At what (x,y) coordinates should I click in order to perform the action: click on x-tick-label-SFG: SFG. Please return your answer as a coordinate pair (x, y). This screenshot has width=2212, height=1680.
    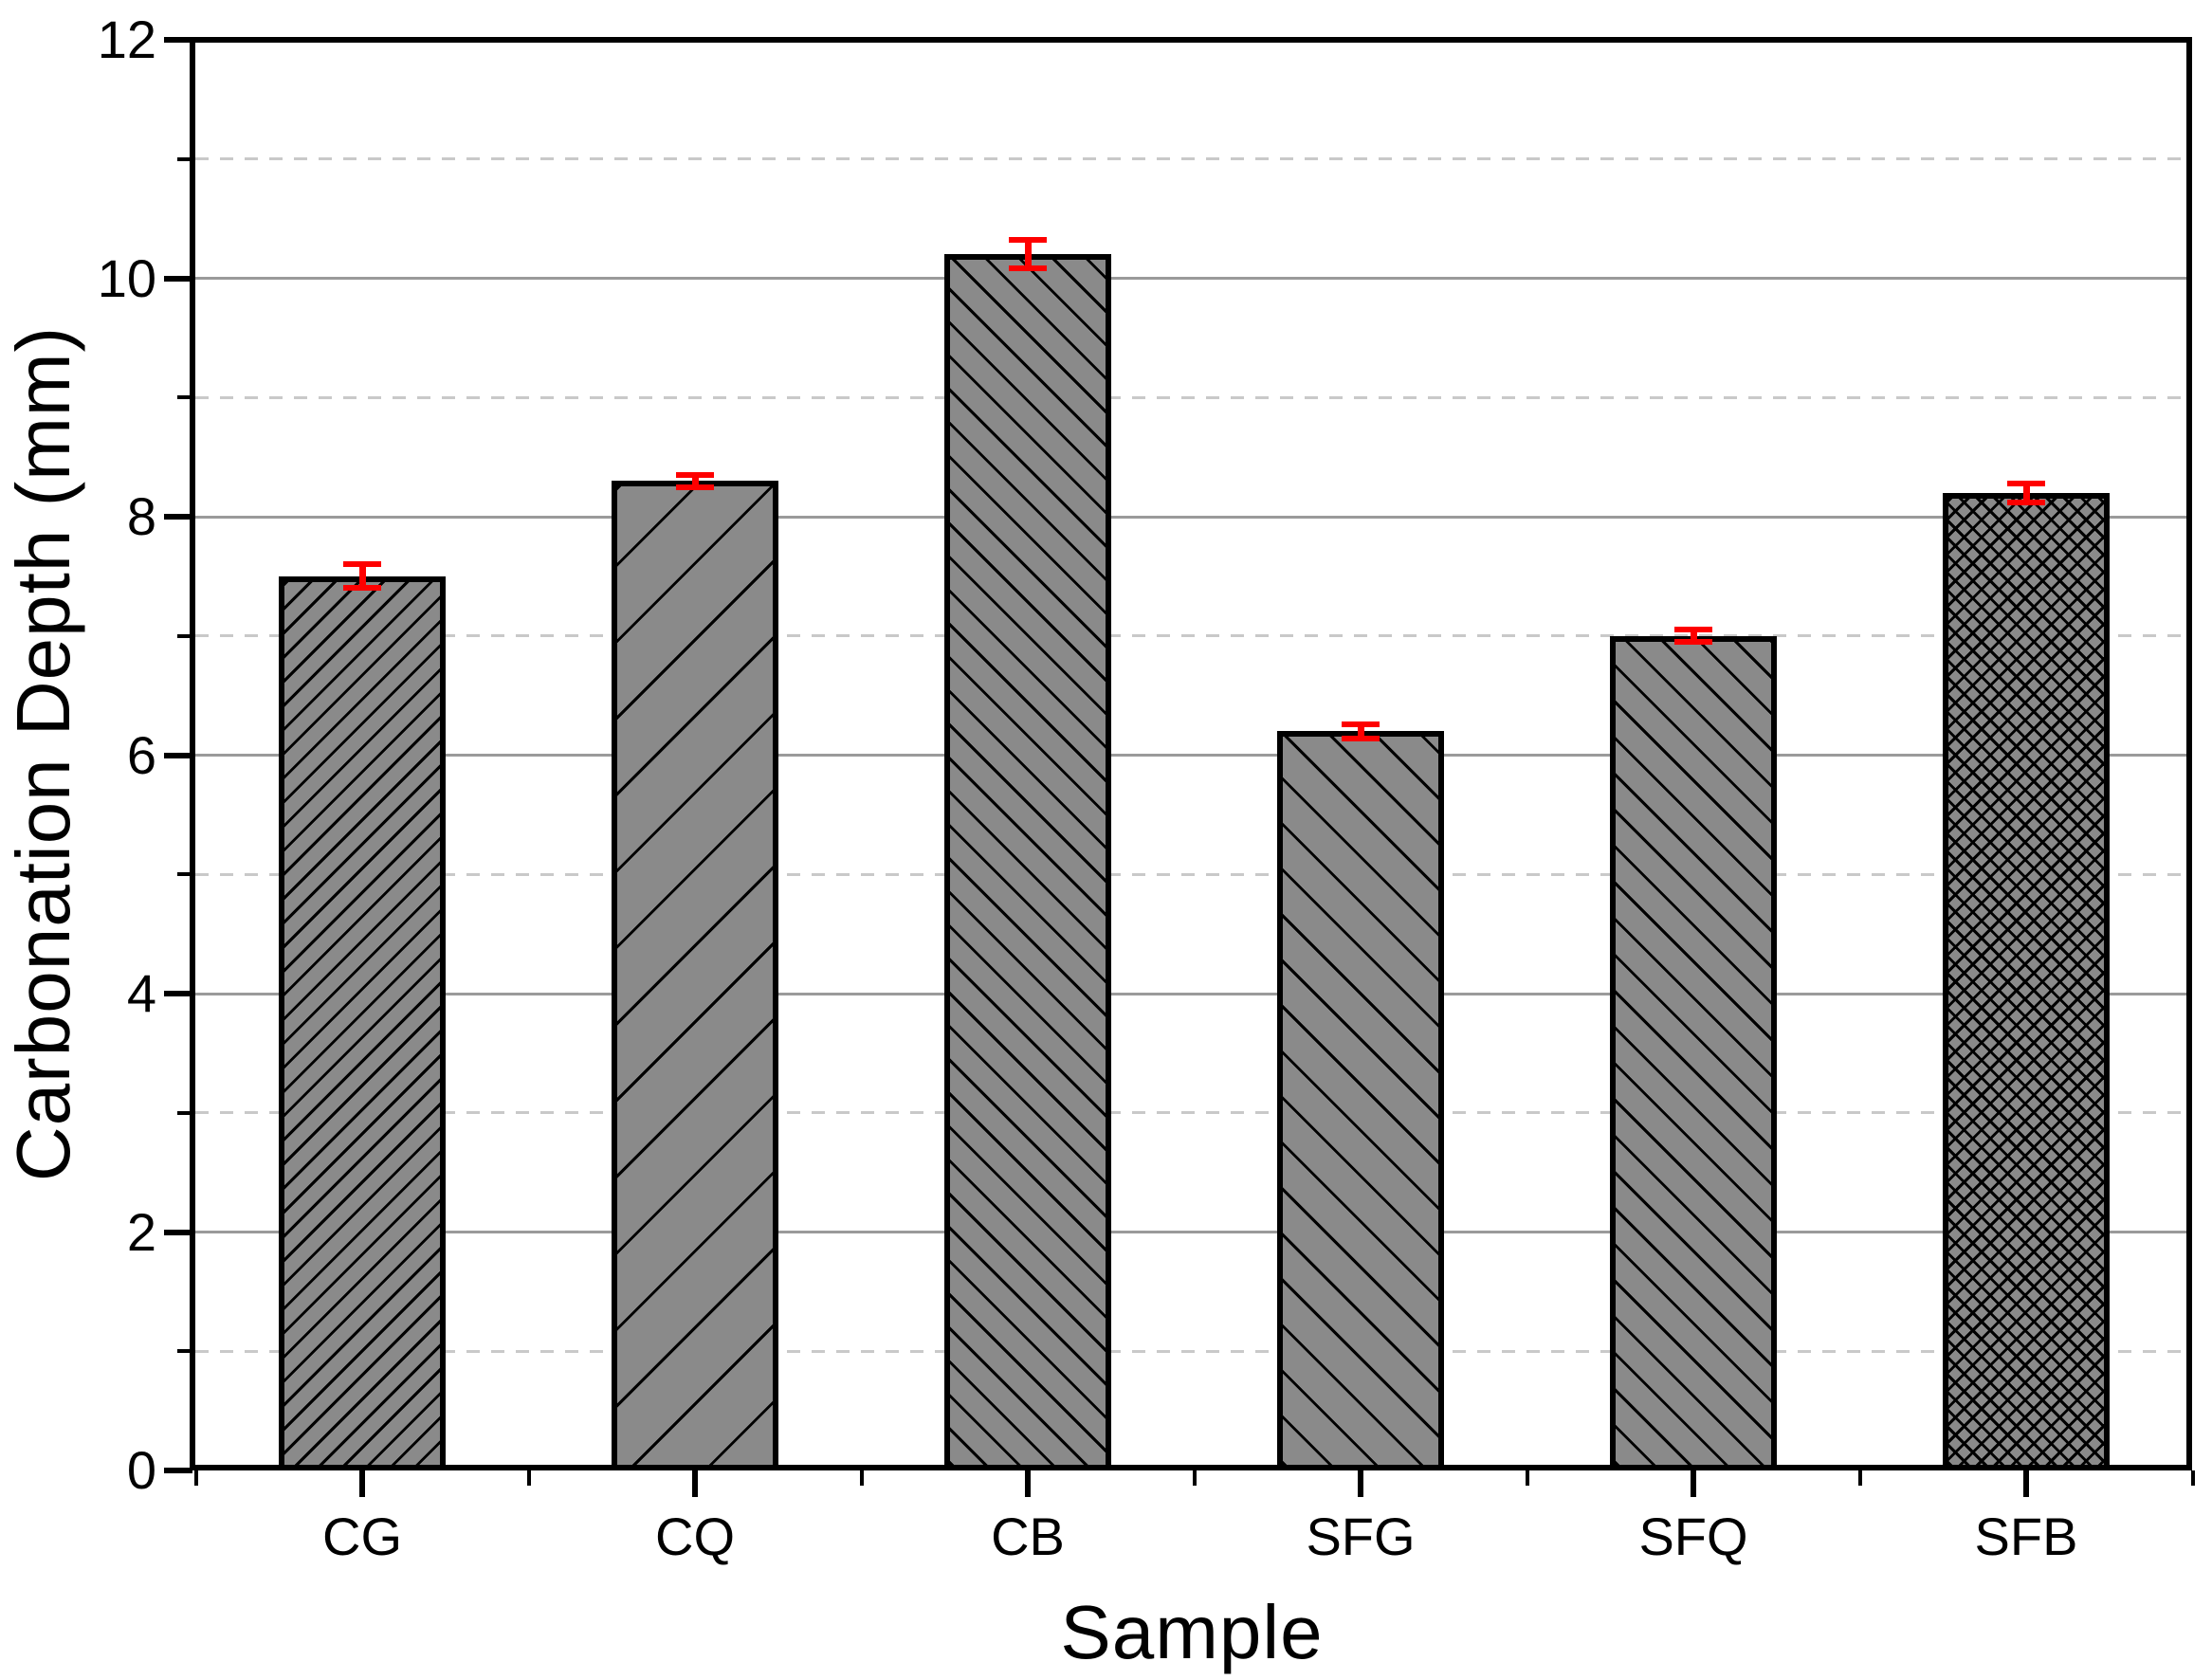
    Looking at the image, I should click on (1361, 1536).